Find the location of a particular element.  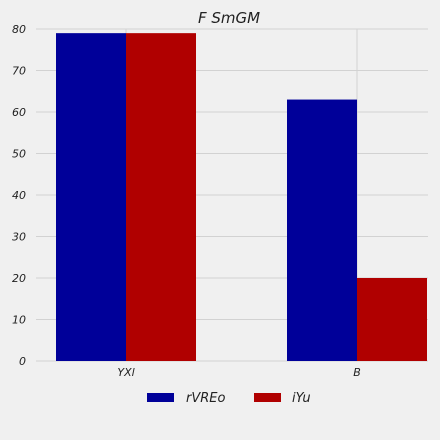

y-tick-label: 20 is located at coordinates (19, 278).